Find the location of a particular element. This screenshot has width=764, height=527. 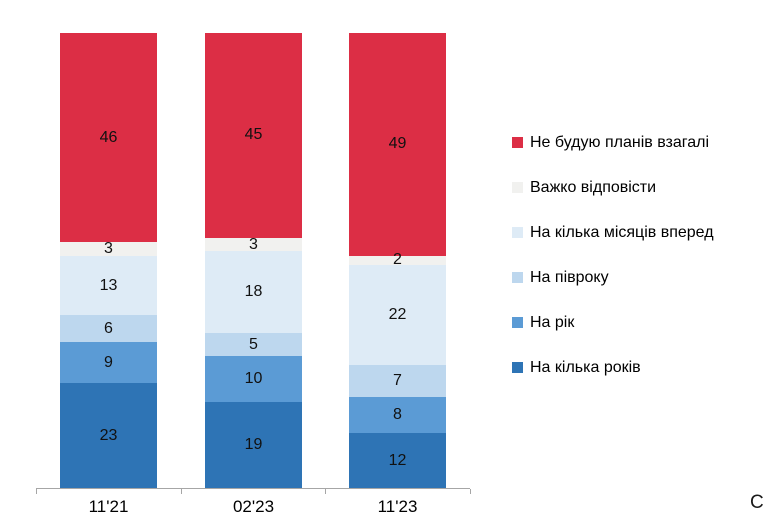

segment-value-label: 6 is located at coordinates (108, 328).